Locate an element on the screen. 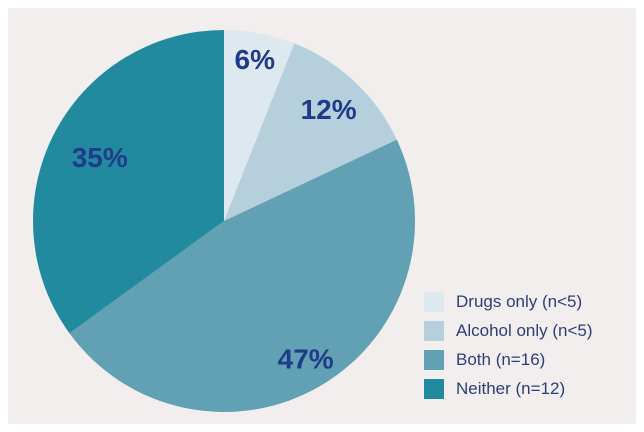 Image resolution: width=644 pixels, height=432 pixels. pie-label-both: 47% is located at coordinates (306, 359).